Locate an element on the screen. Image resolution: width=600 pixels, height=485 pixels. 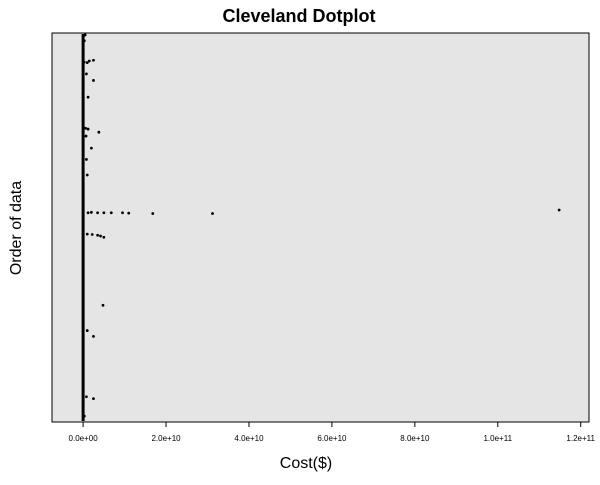
x-tick-label: 6.0e+10 is located at coordinates (332, 438).